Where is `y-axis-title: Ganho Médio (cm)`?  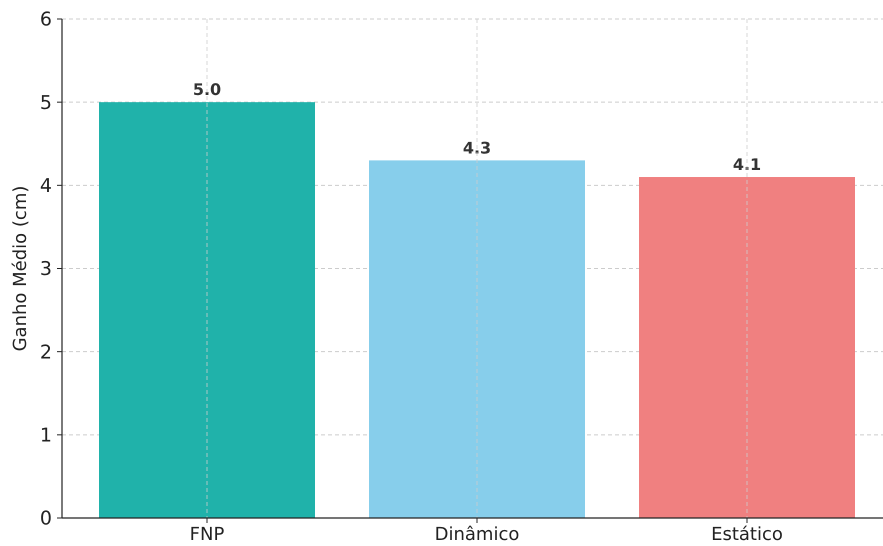 y-axis-title: Ganho Médio (cm) is located at coordinates (20, 269).